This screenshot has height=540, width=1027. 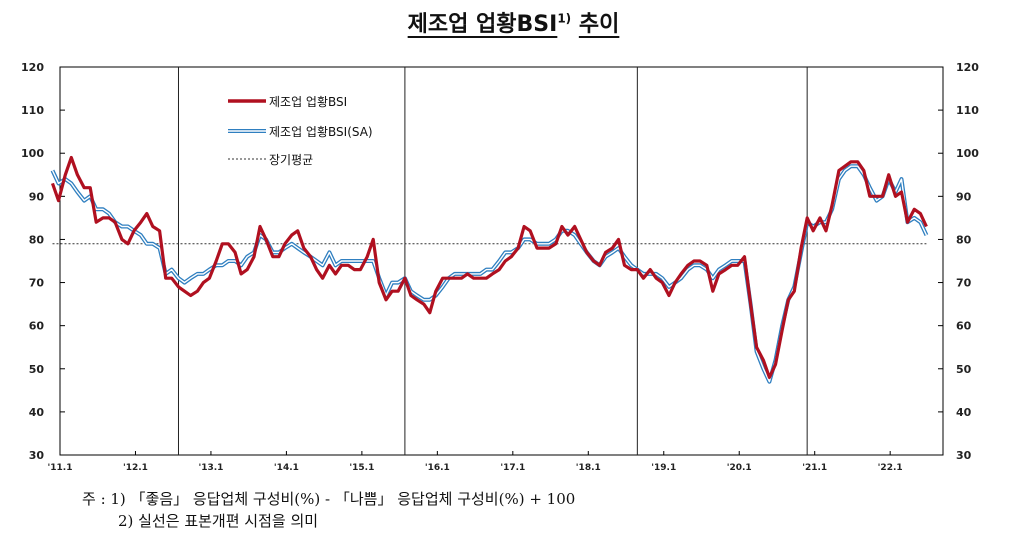 I want to click on y-tick-label-right: 110, so click(x=967, y=110).